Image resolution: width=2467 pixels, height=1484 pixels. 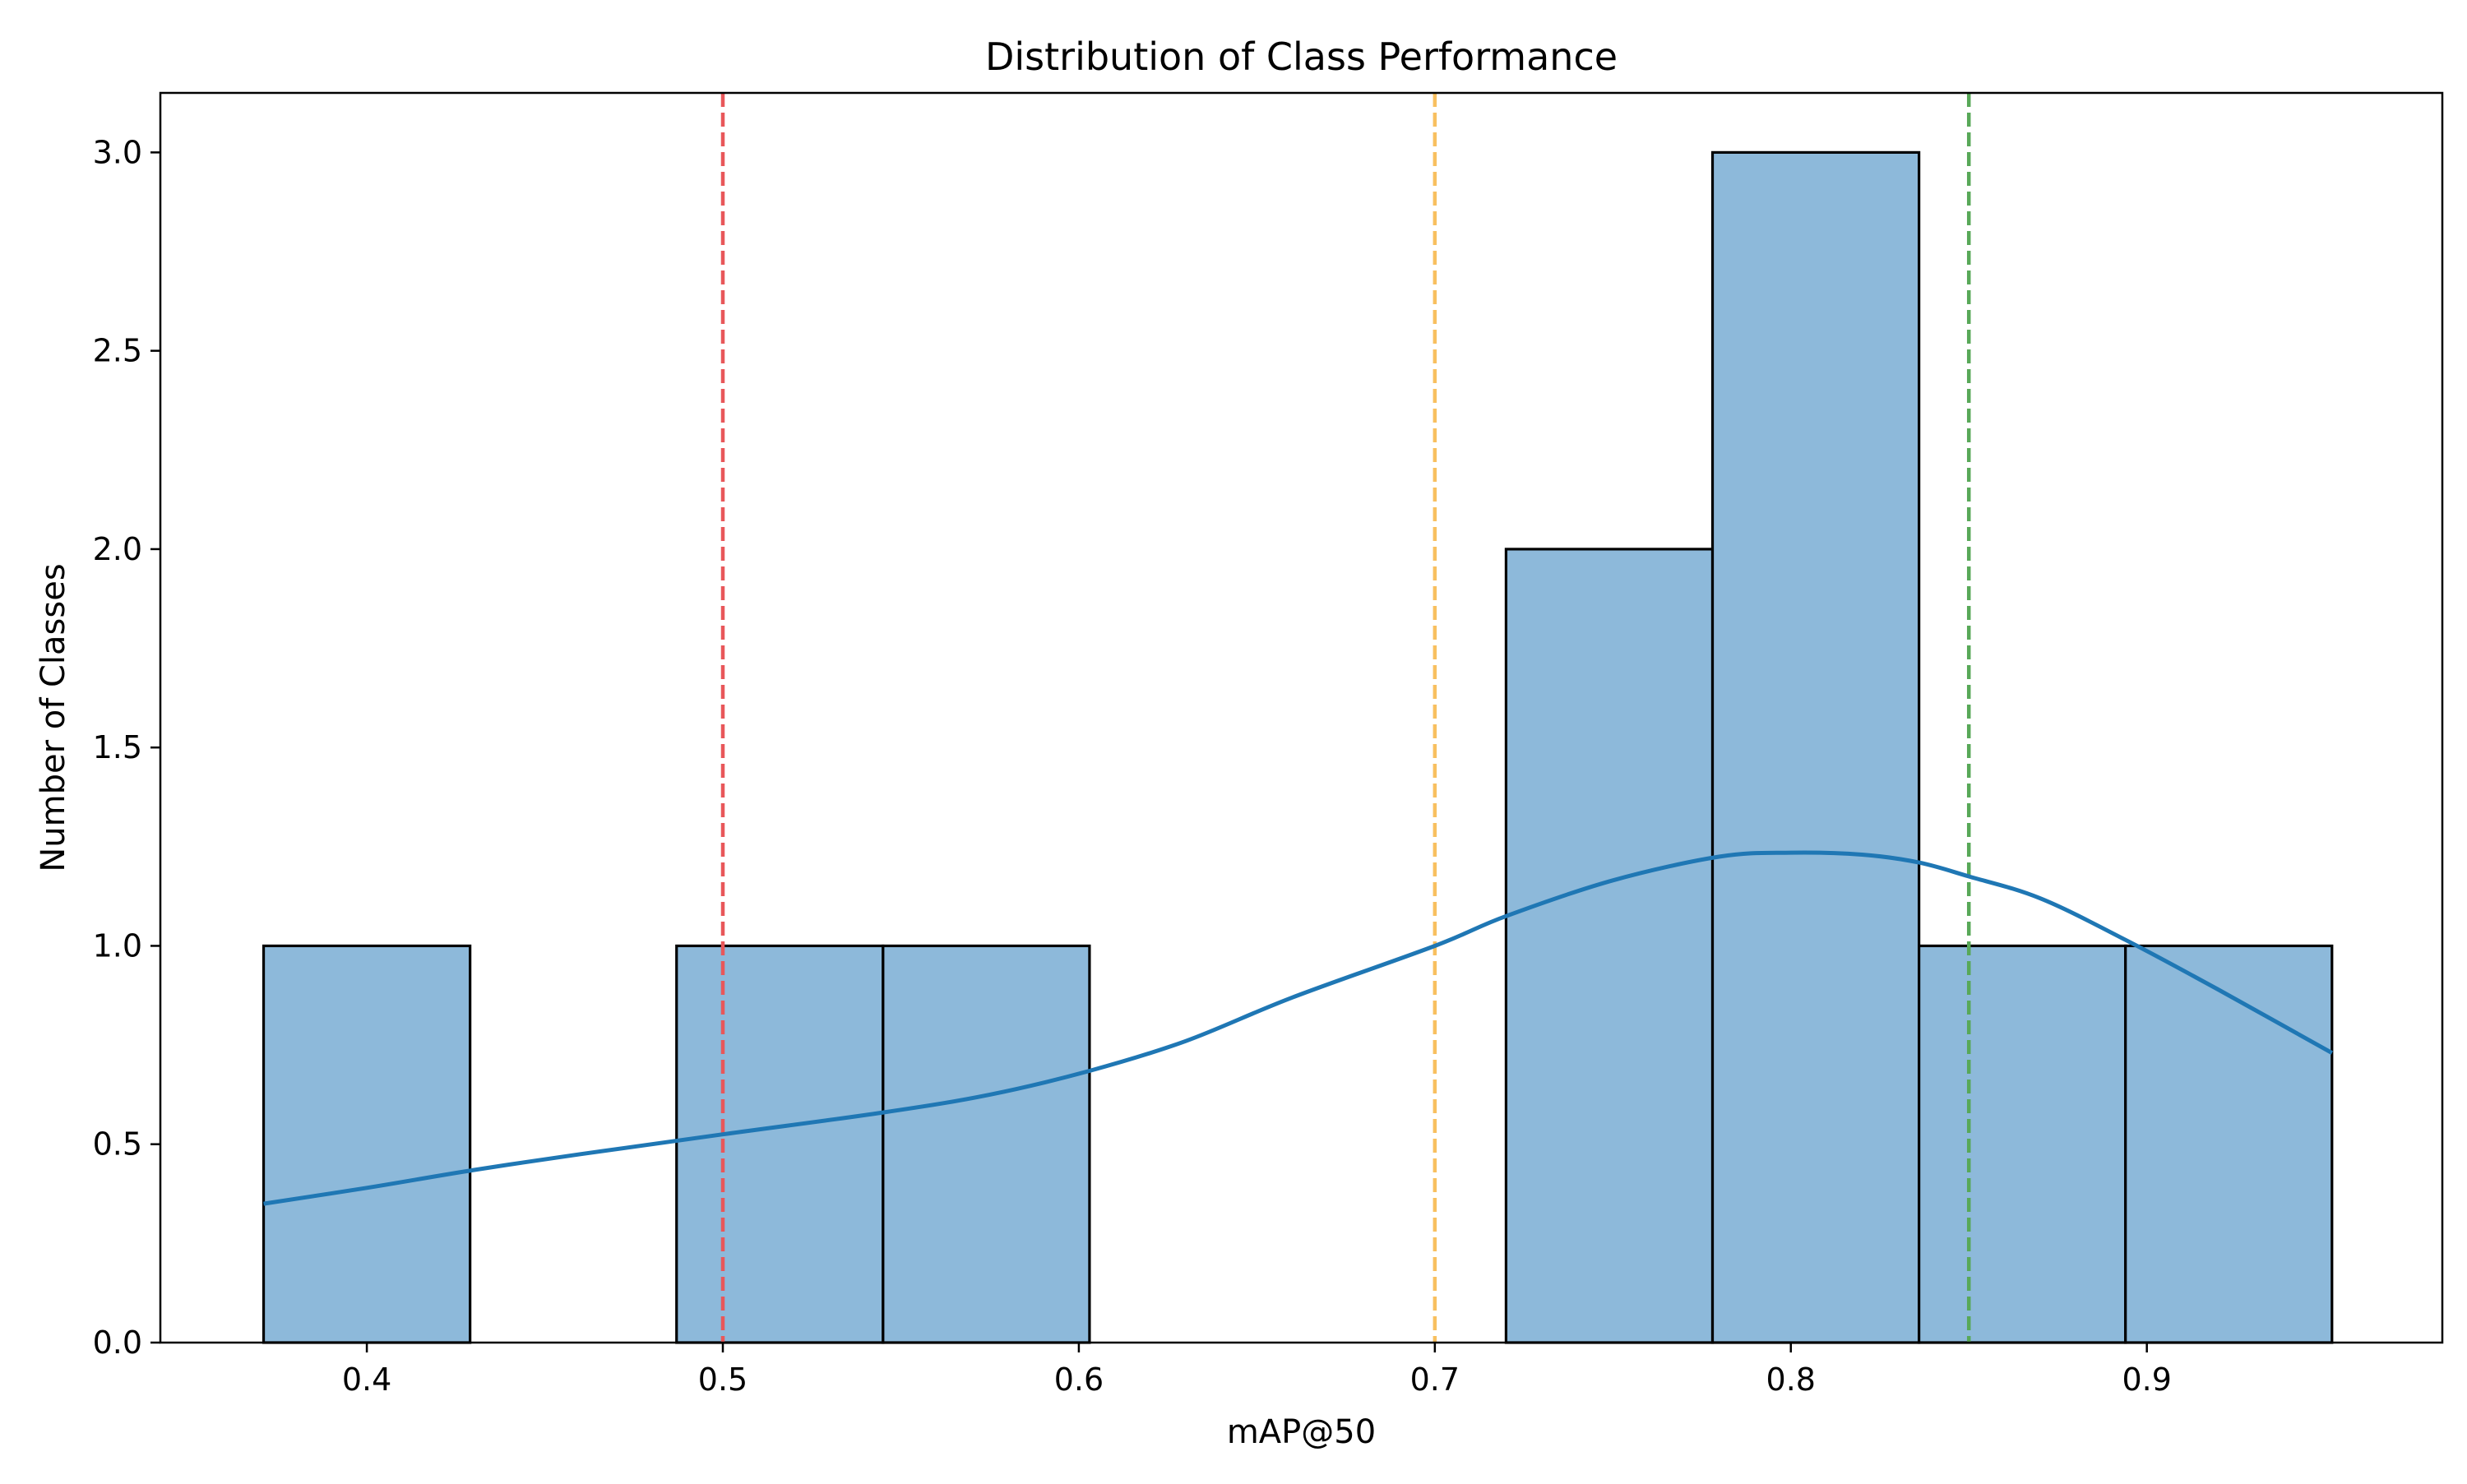 I want to click on x-tick-label: 0.5, so click(x=723, y=1379).